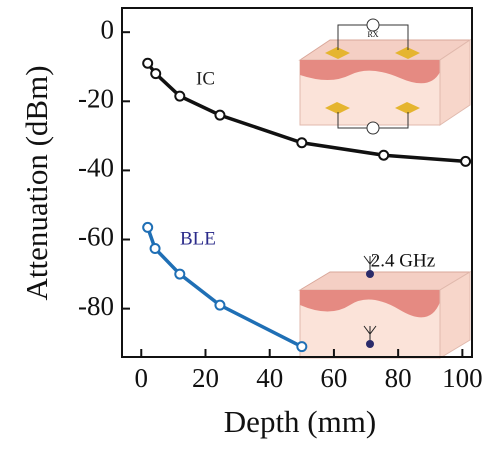  Describe the element at coordinates (398, 378) in the screenshot. I see `x-tick-label: 80` at that location.